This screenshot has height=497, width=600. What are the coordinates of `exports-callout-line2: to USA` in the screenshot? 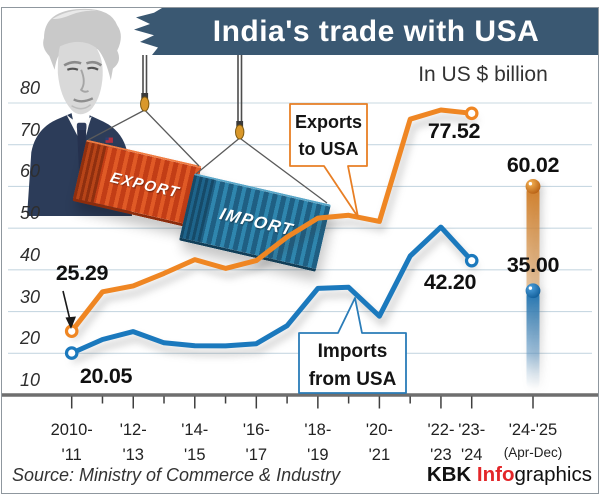 It's located at (328, 149).